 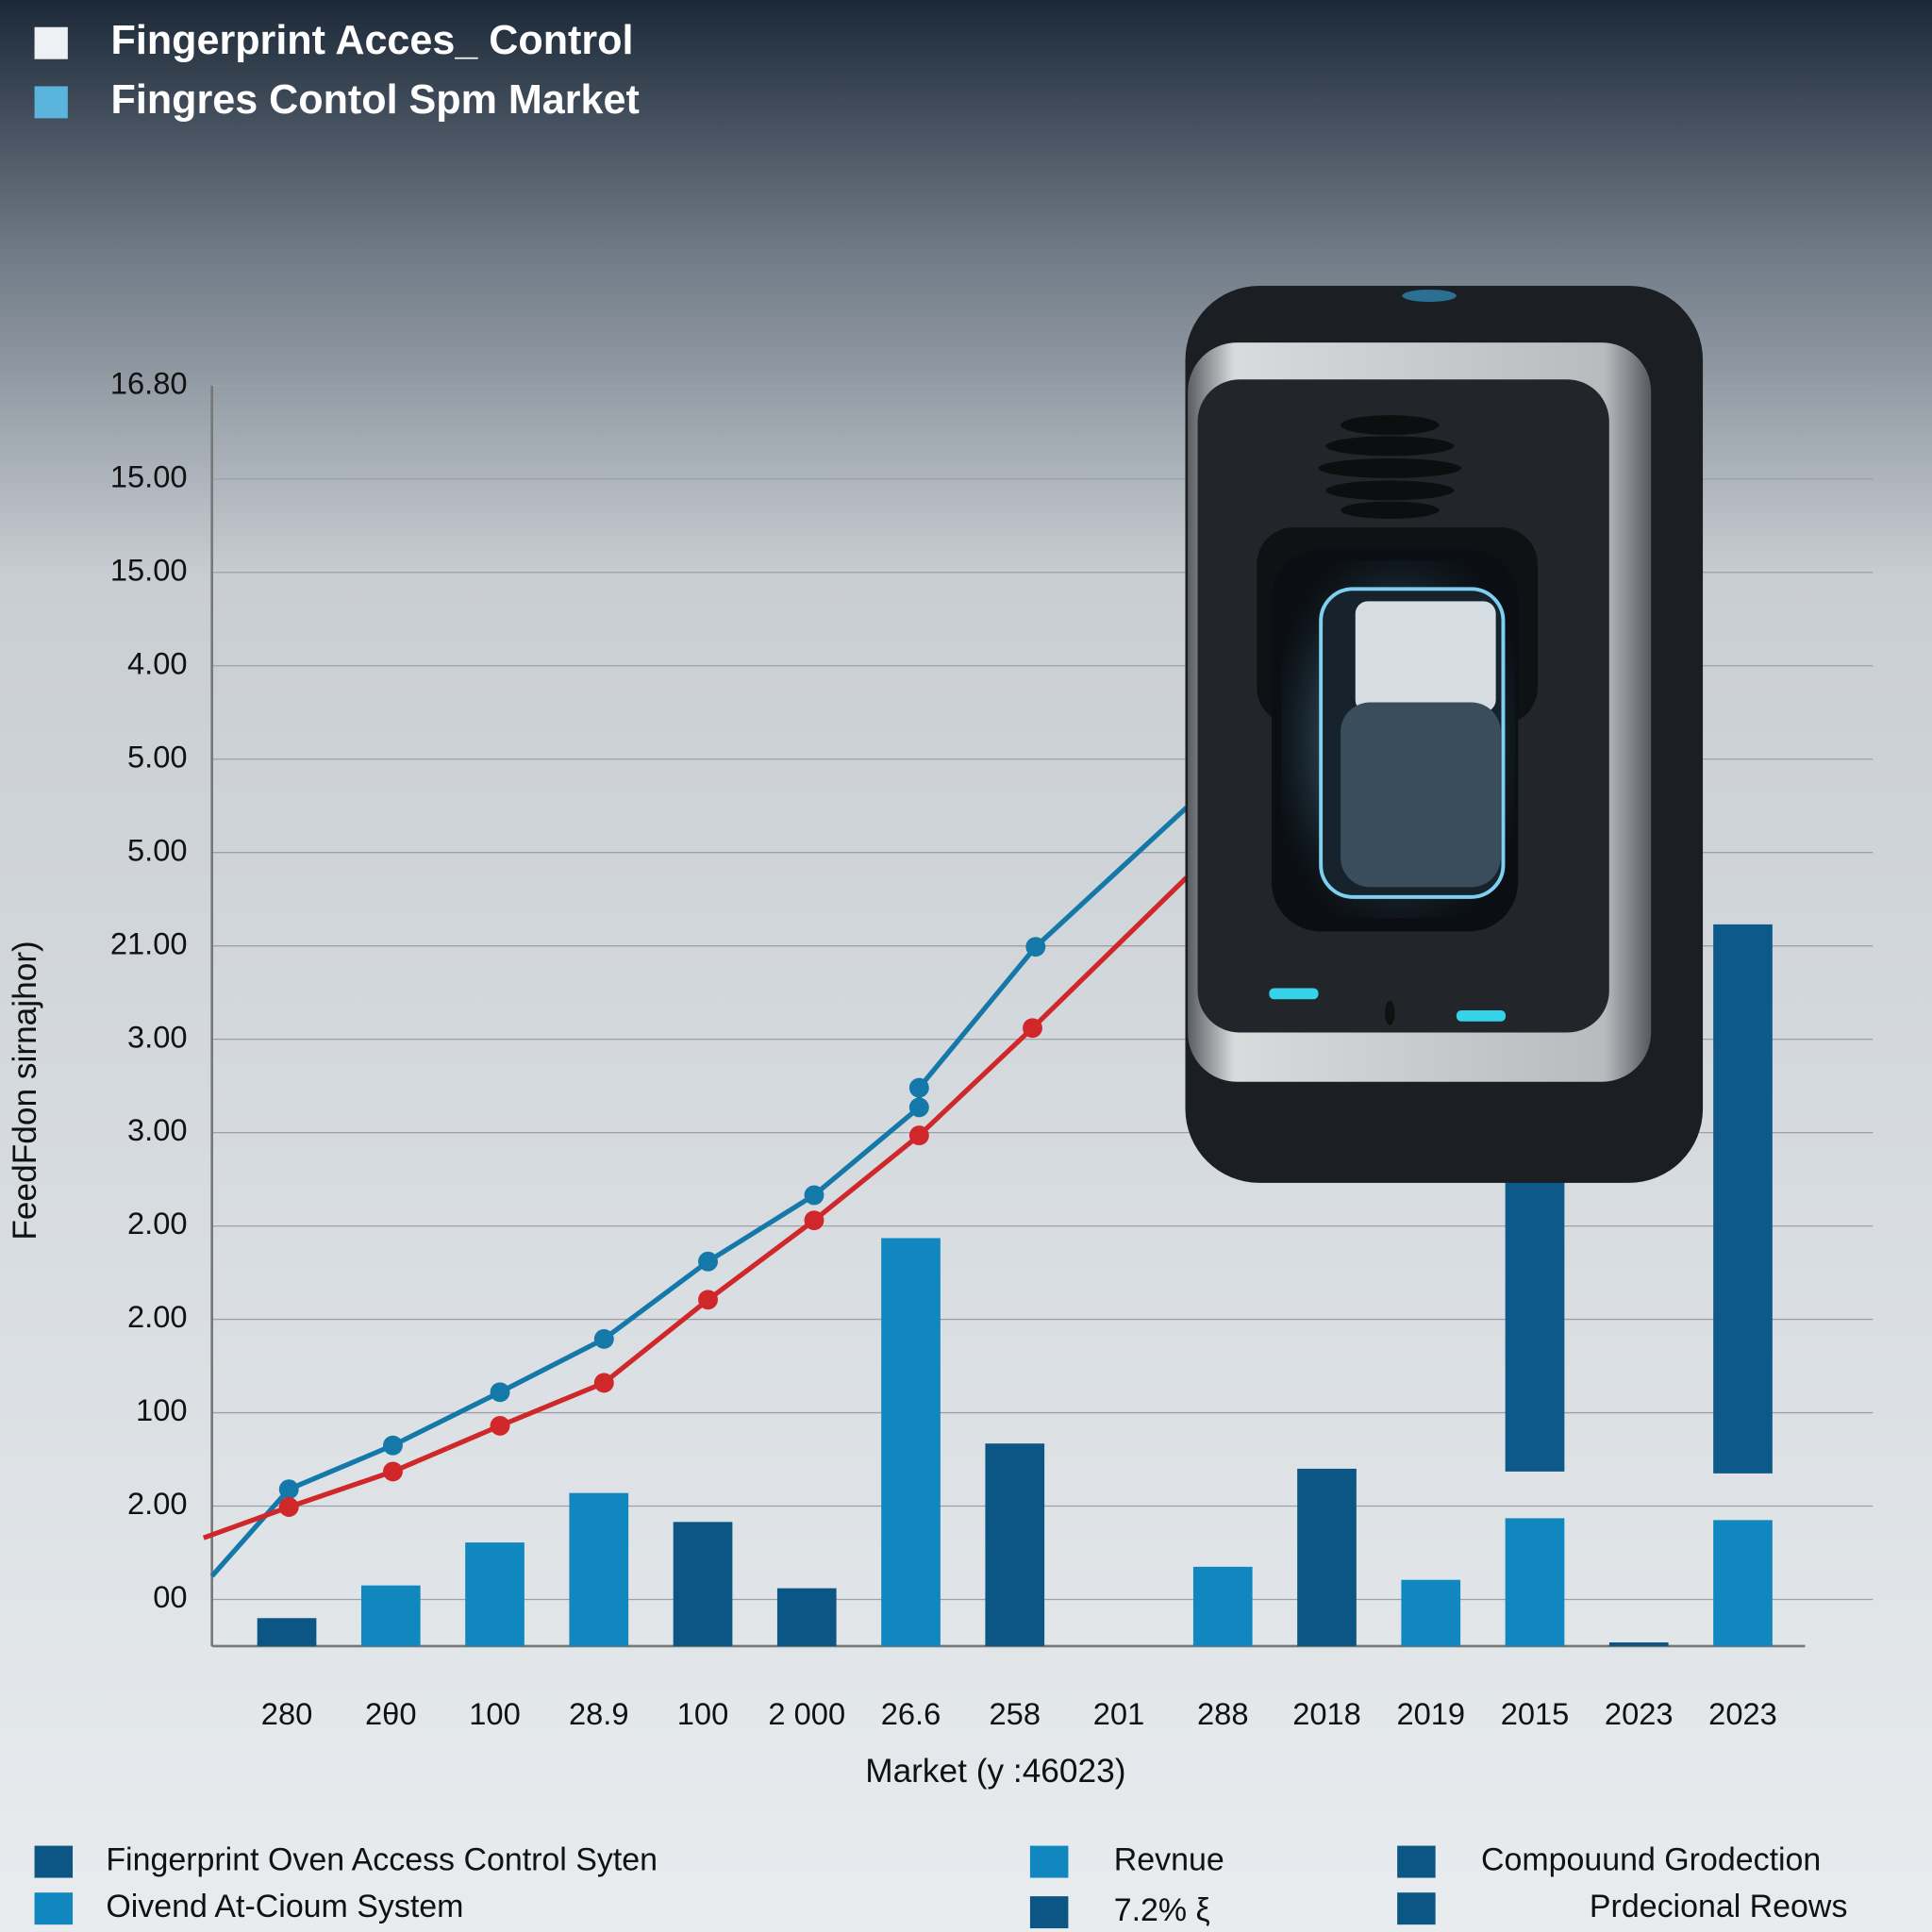 I want to click on legend-label: Revnue, so click(x=1169, y=1860).